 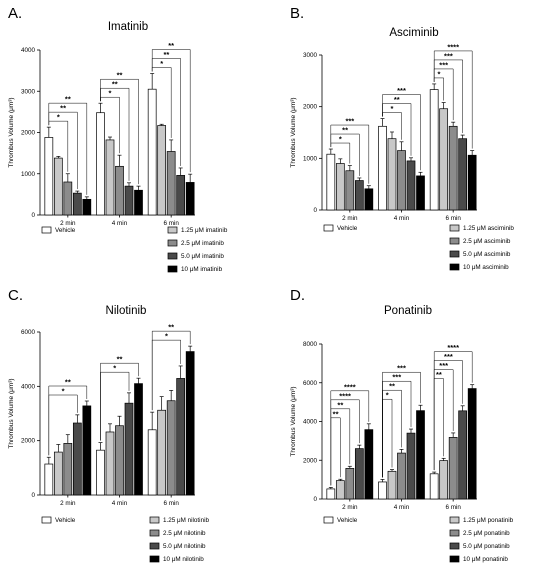 What do you see at coordinates (202, 243) in the screenshot?
I see `legend-label: 2.5 μM imatinib` at bounding box center [202, 243].